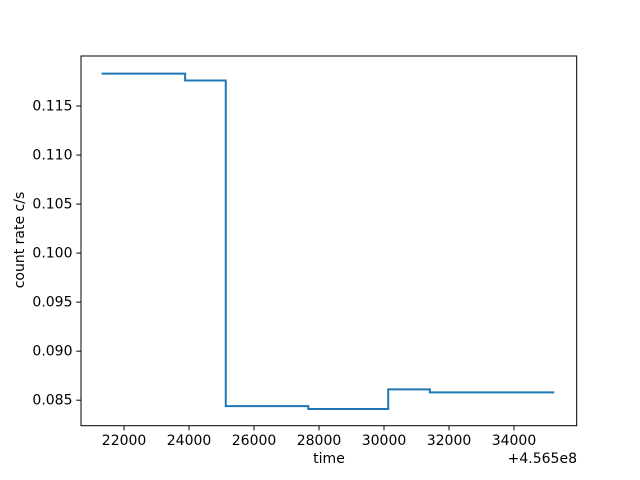 The image size is (640, 480). What do you see at coordinates (319, 441) in the screenshot?
I see `x-tick-label: 28000` at bounding box center [319, 441].